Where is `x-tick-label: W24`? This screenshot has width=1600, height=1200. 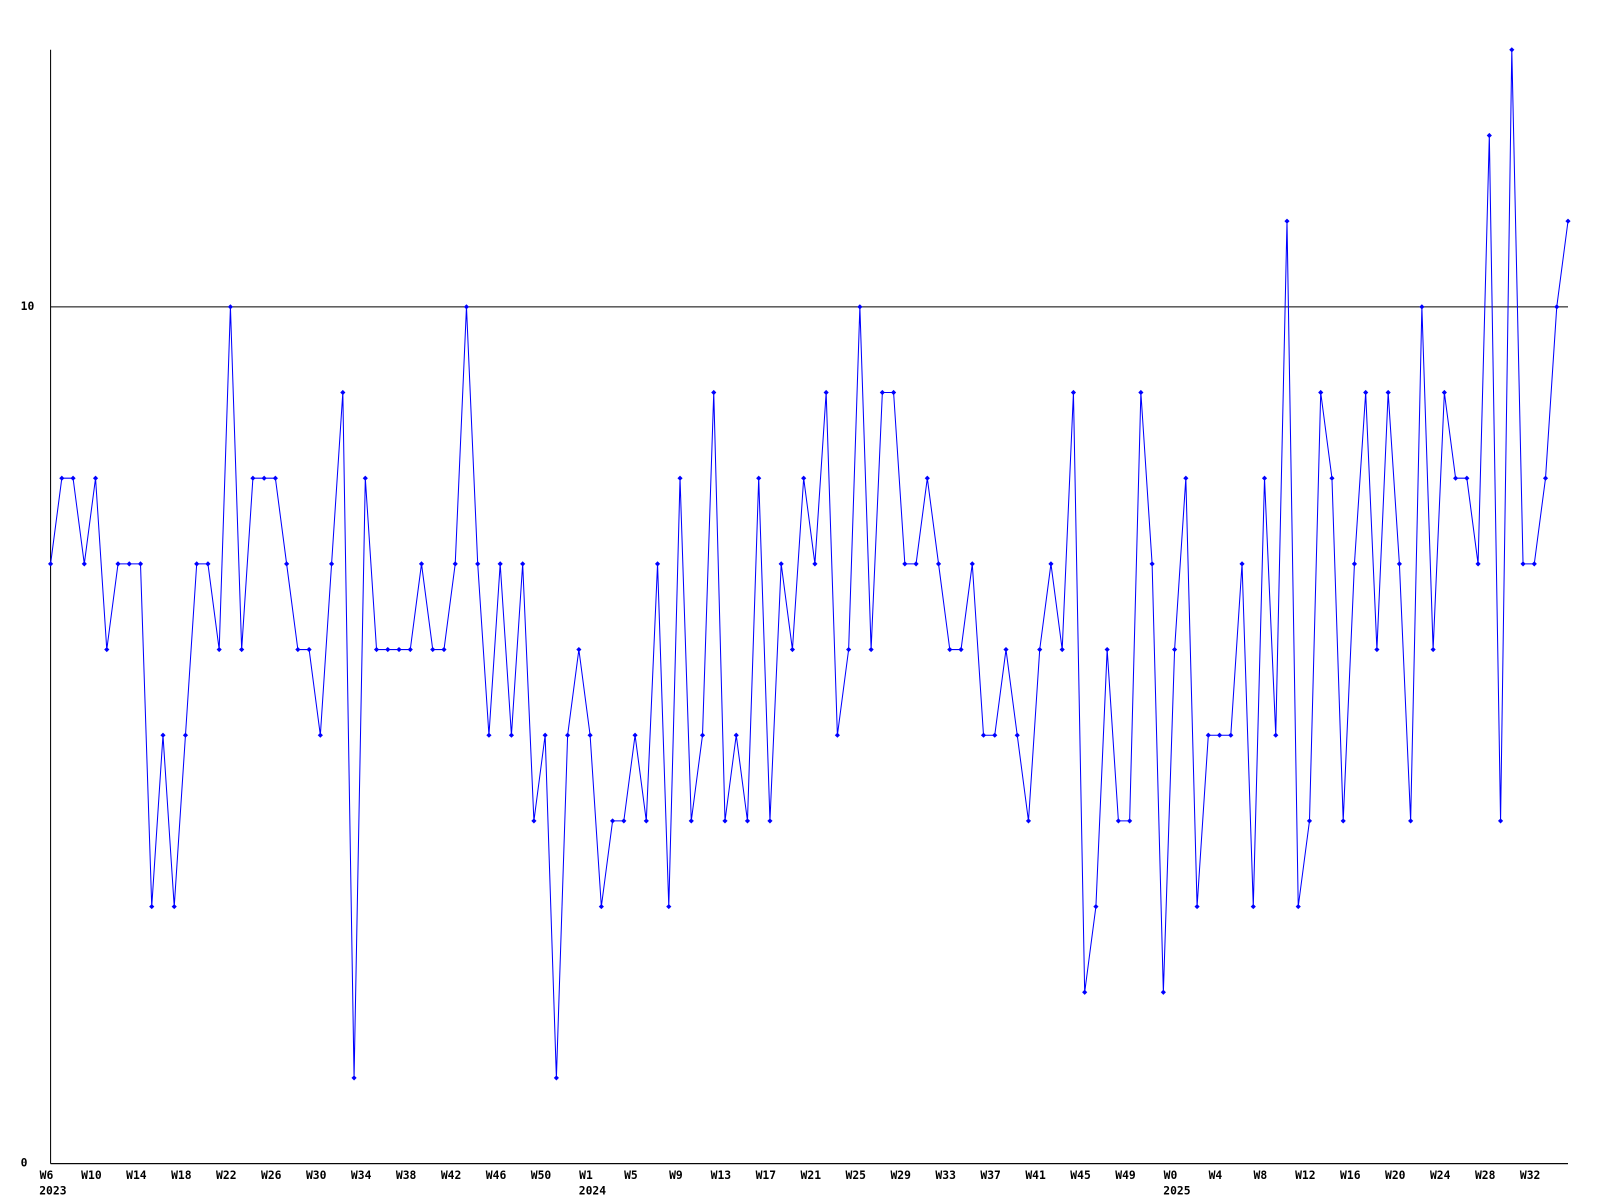 x-tick-label: W24 is located at coordinates (1440, 1175).